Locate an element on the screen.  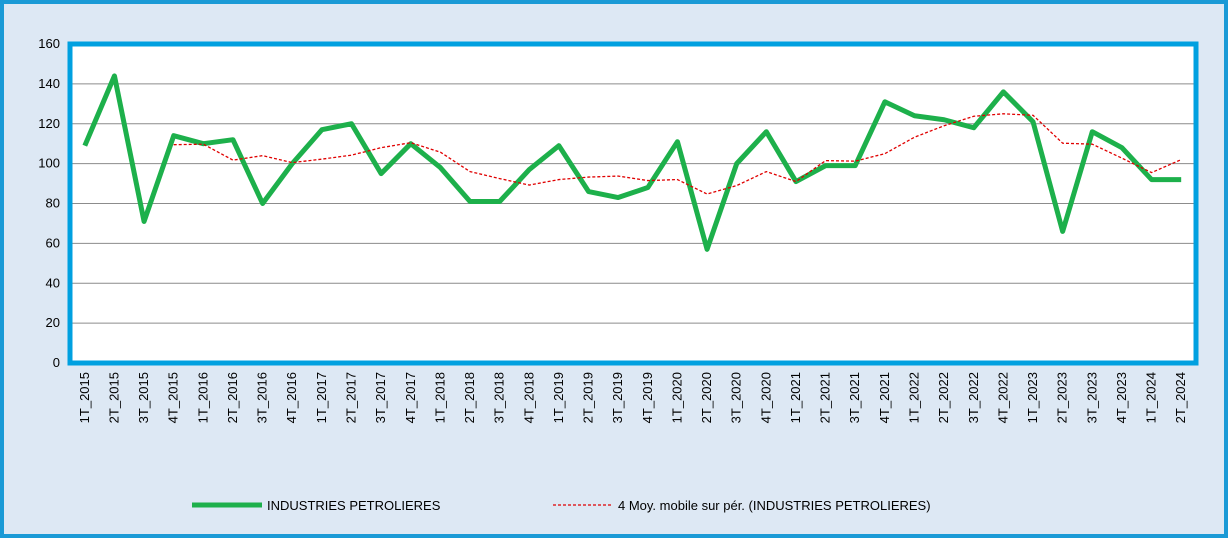
x-tick-label: 1T_2023 is located at coordinates (1032, 397).